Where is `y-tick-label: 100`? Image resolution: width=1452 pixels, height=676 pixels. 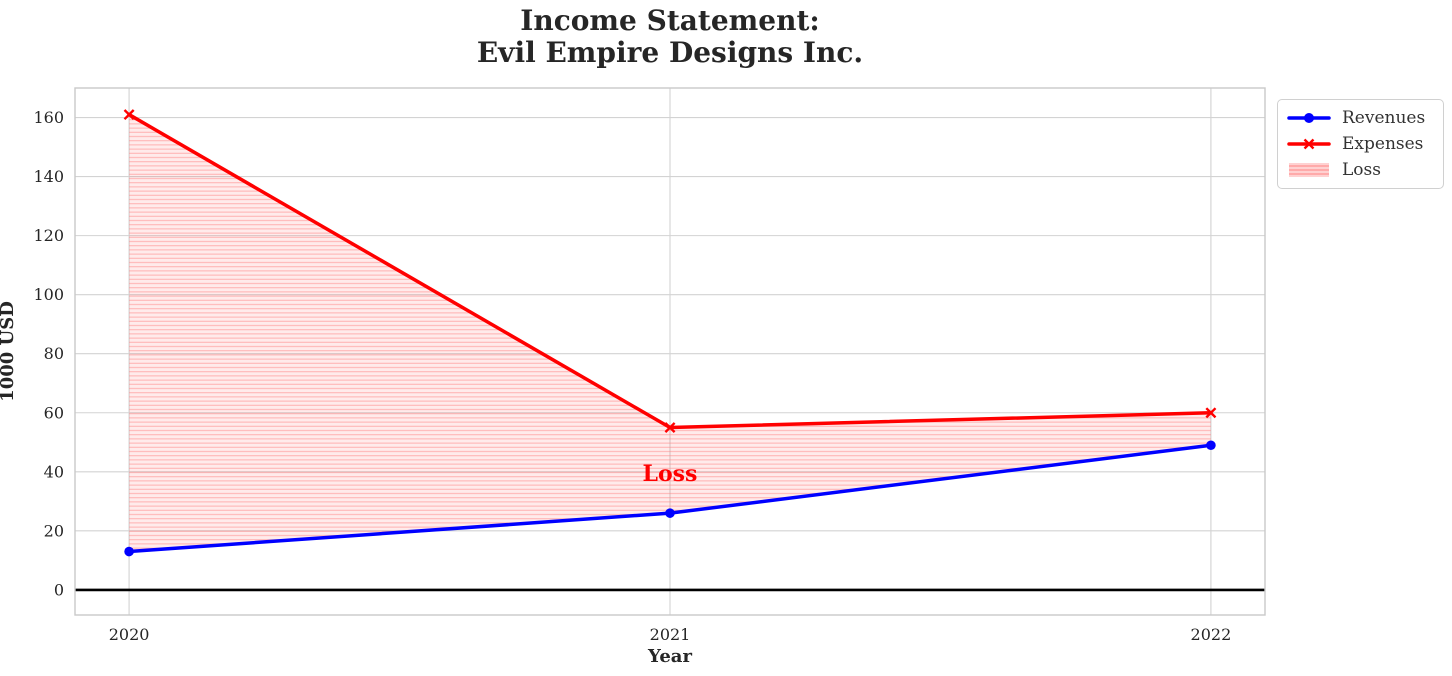
y-tick-label: 100 is located at coordinates (48, 294).